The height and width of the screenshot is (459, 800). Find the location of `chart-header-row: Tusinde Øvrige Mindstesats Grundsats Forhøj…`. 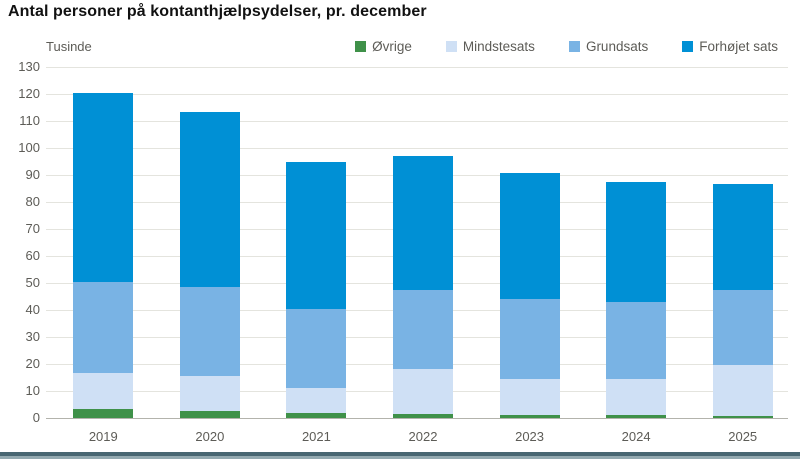

chart-header-row: Tusinde Øvrige Mindstesats Grundsats Forhøj… is located at coordinates (412, 46).